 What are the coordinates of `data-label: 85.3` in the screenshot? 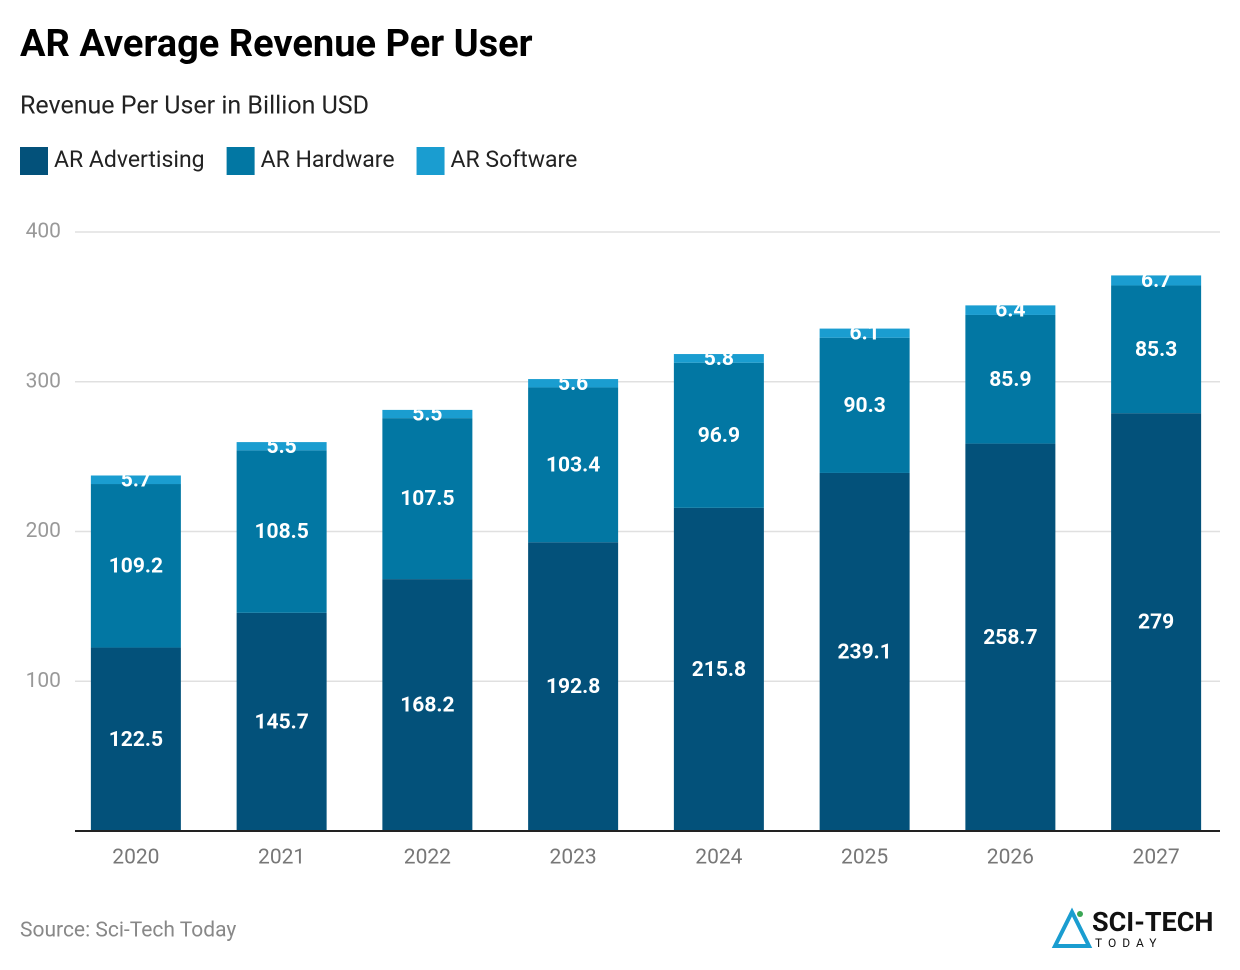 It's located at (1156, 350).